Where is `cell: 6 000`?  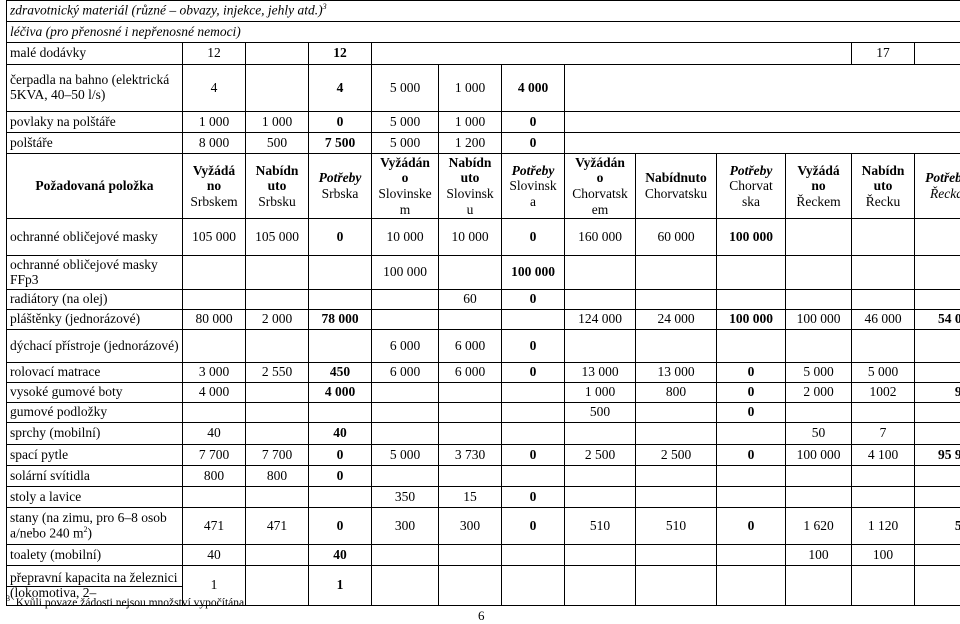 cell: 6 000 is located at coordinates (470, 372).